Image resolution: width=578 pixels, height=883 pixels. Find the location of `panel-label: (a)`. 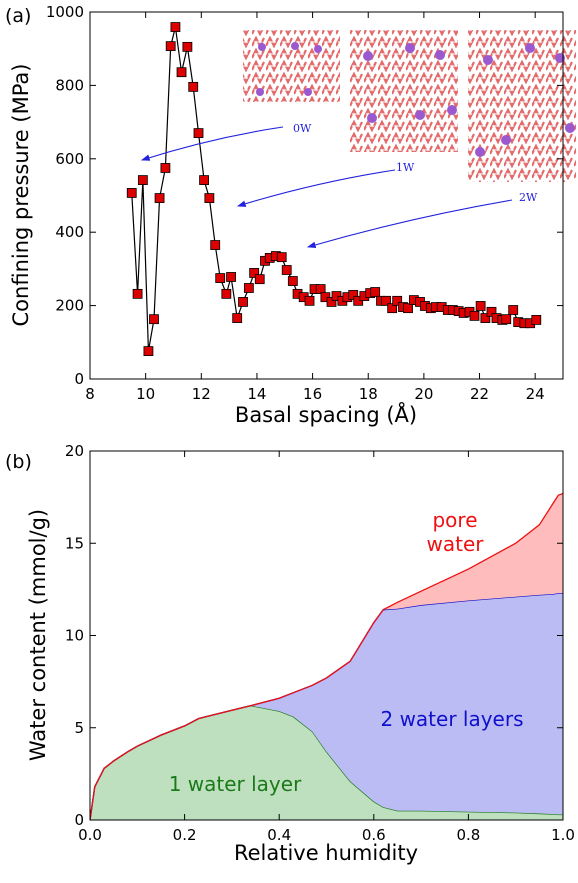

panel-label: (a) is located at coordinates (18, 16).